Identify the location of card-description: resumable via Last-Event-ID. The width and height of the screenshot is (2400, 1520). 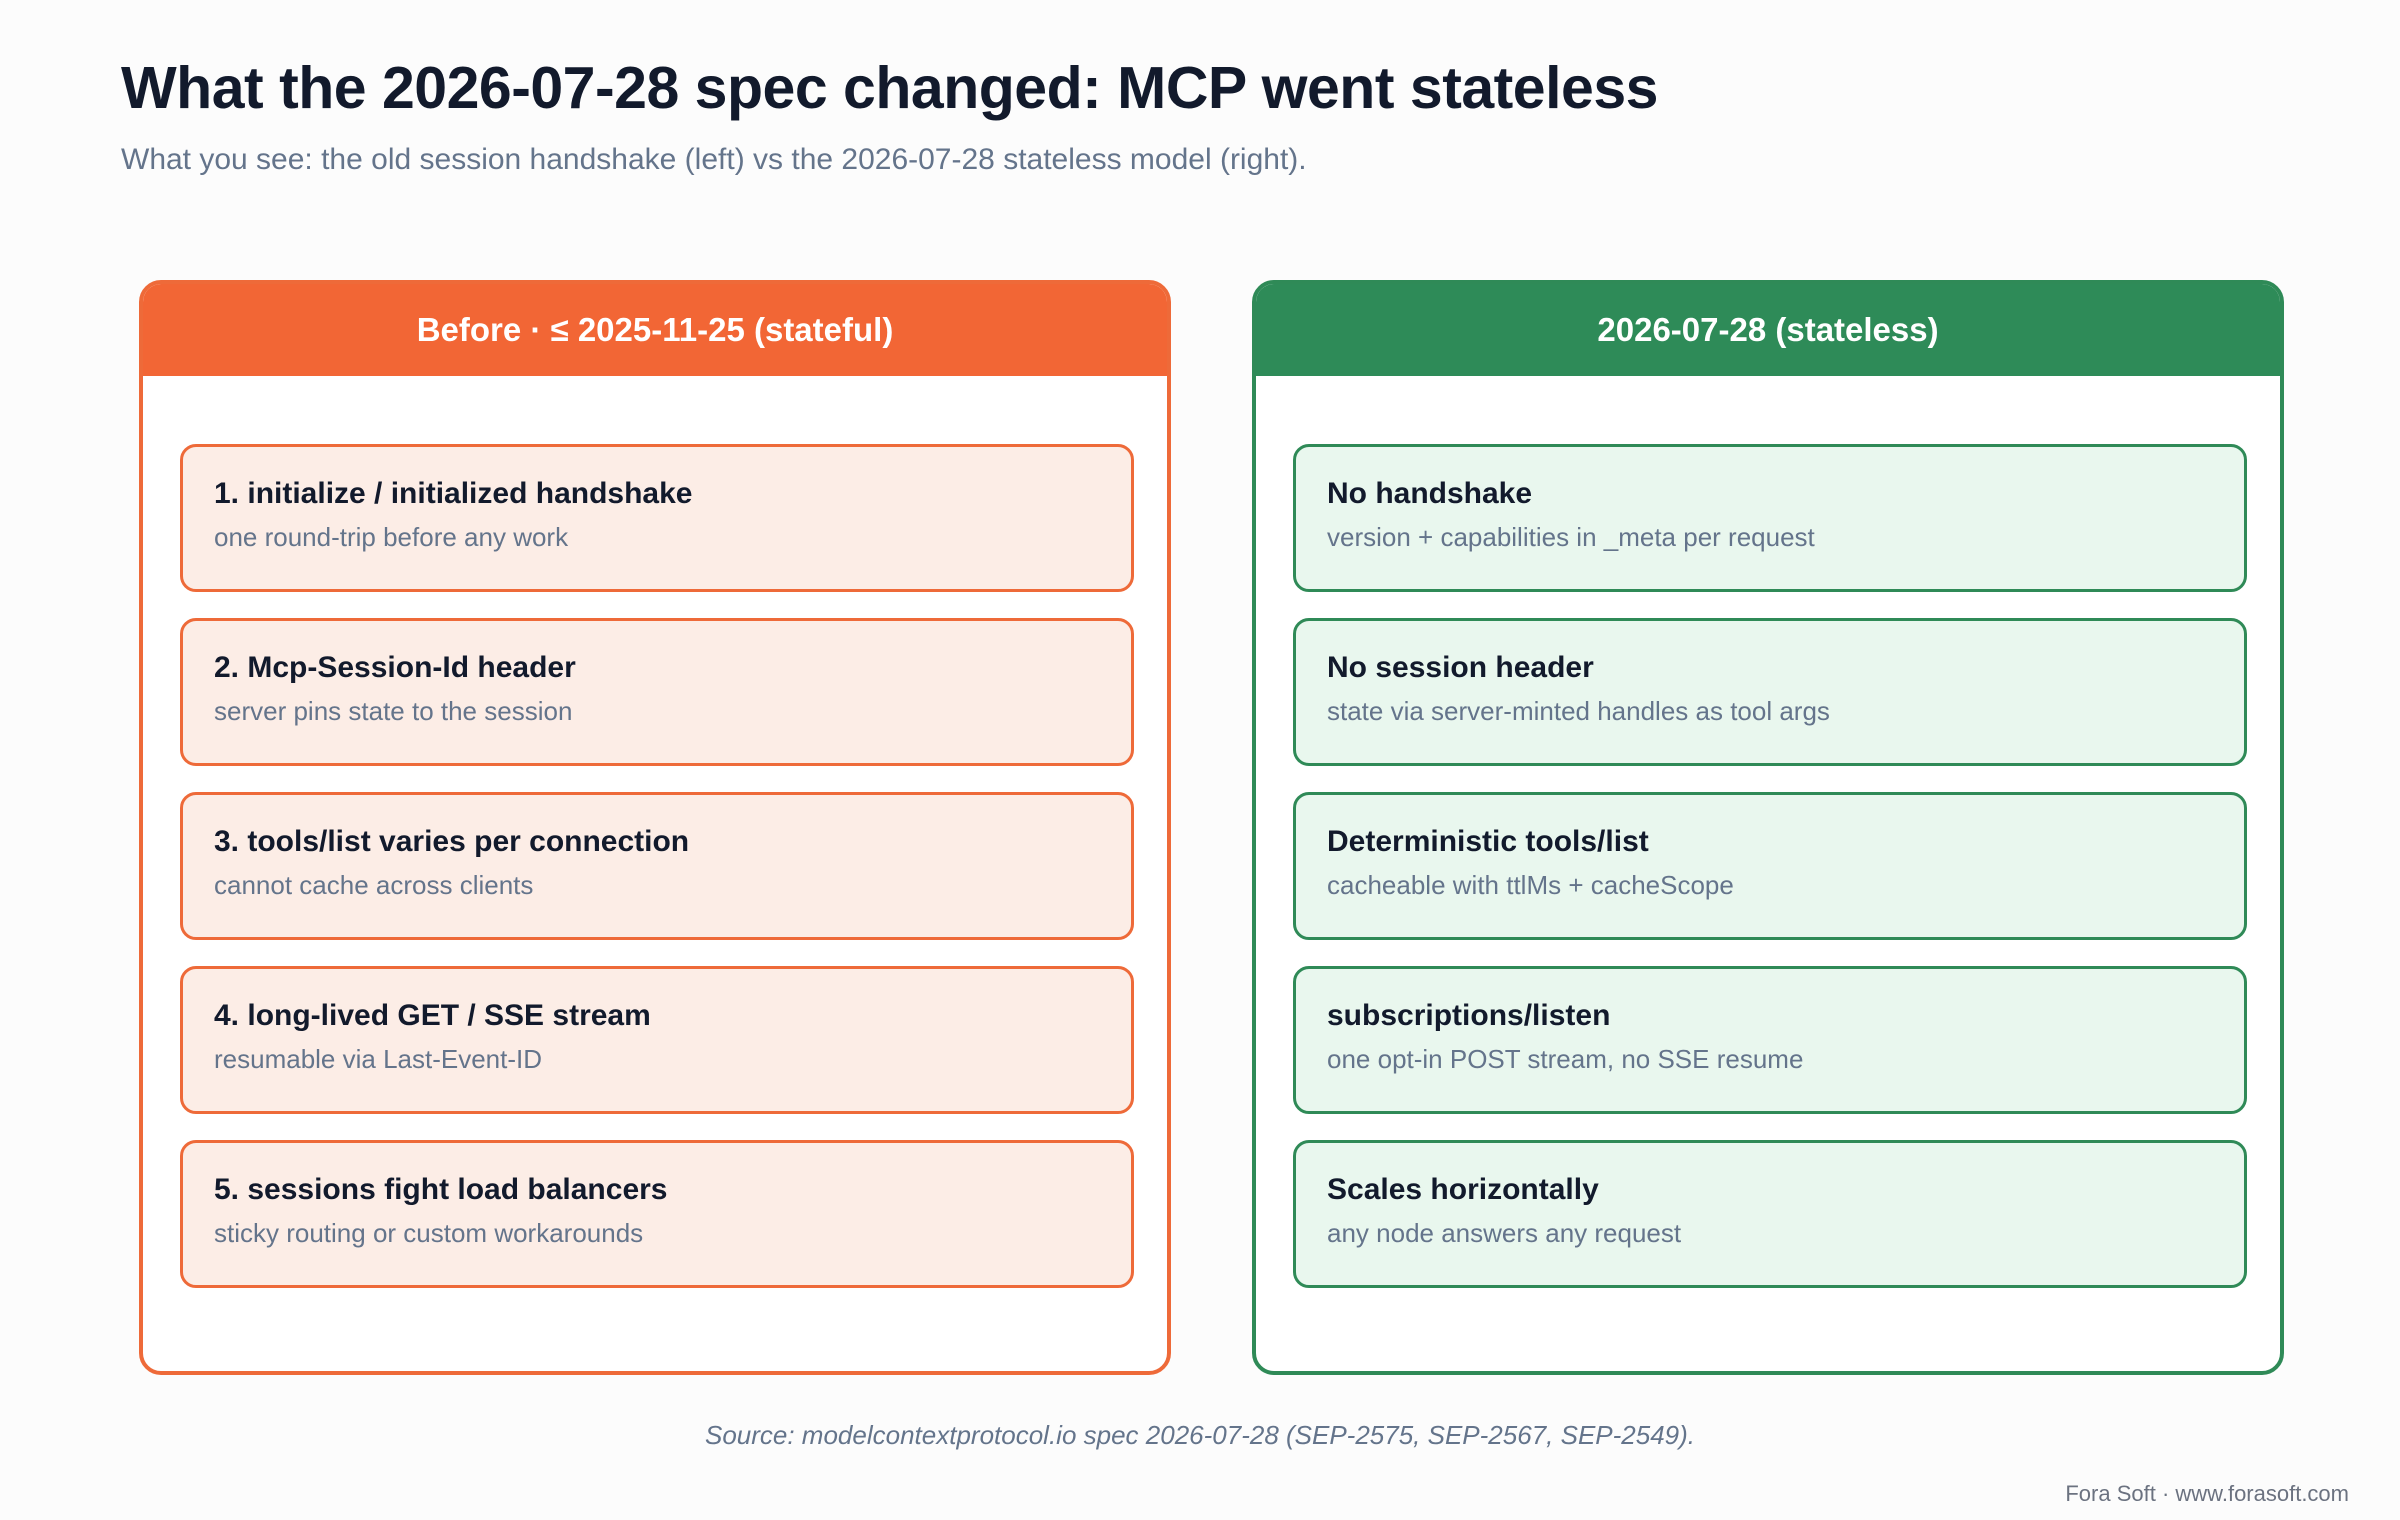
(378, 1059).